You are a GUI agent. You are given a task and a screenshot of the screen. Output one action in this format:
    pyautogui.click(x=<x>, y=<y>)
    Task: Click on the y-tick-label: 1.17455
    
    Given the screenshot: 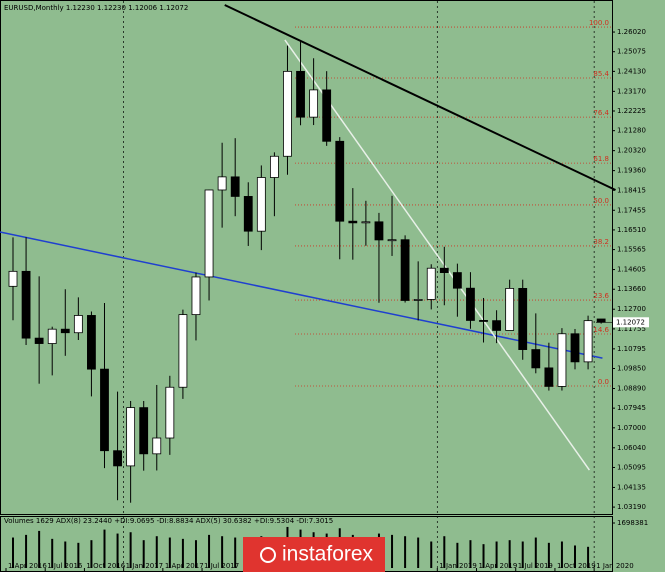 What is the action you would take?
    pyautogui.click(x=631, y=210)
    